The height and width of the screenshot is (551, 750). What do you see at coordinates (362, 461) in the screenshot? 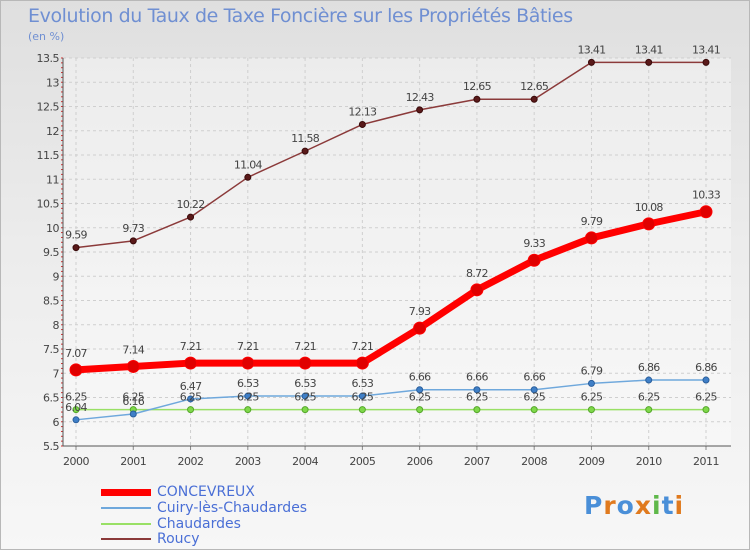
I see `x-tick-label: 2005` at bounding box center [362, 461].